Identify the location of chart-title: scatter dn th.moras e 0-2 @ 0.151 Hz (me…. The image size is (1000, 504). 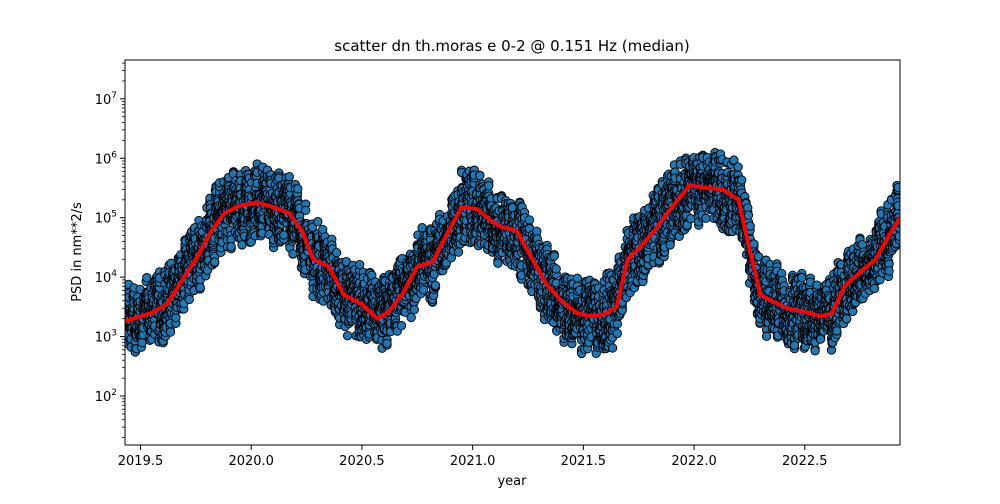
(511, 46).